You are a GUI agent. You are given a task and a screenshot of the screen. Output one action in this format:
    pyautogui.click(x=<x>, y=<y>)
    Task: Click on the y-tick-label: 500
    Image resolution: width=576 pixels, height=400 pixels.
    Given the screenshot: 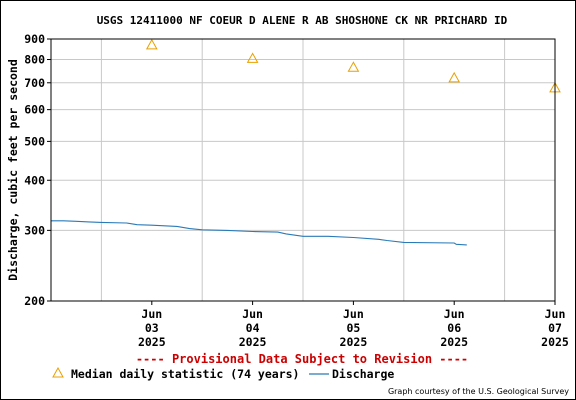 What is the action you would take?
    pyautogui.click(x=34, y=141)
    